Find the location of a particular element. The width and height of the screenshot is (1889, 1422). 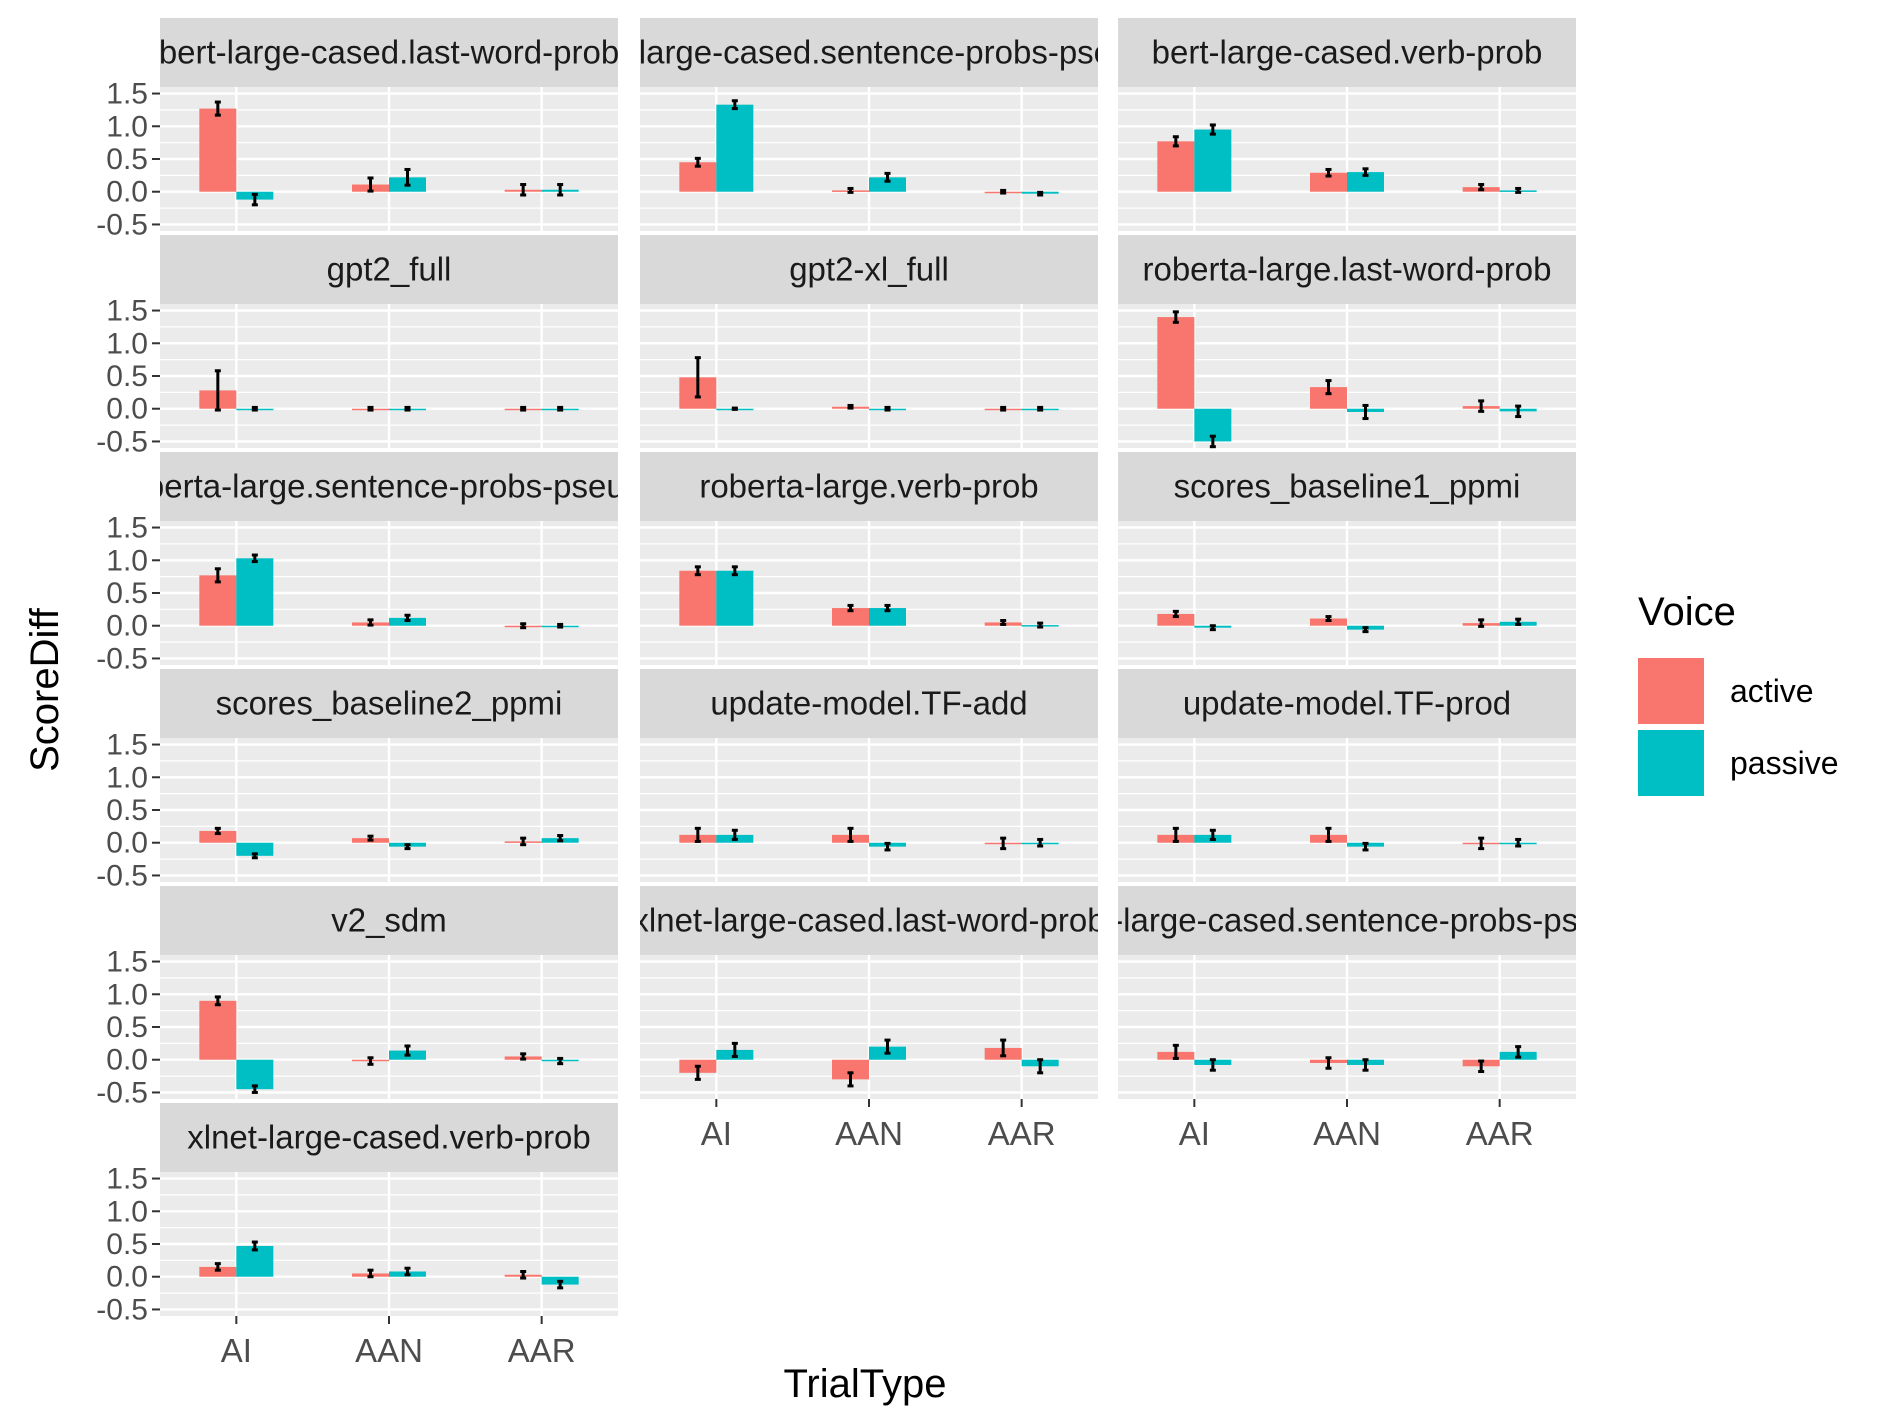

facet-panel: scores_baseline2_ppmi 1.51.00.50.0-0.5 is located at coordinates (357, 780).